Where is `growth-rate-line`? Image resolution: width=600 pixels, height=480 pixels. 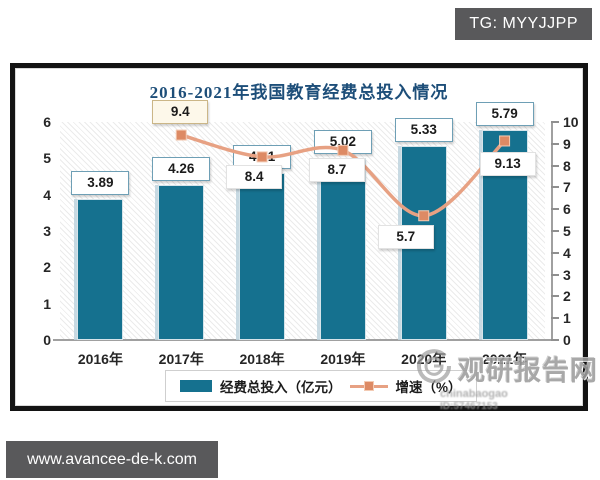 growth-rate-line is located at coordinates (343, 175).